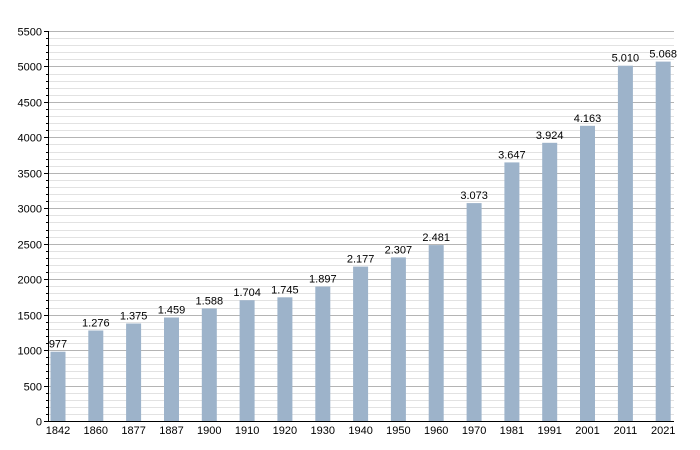  I want to click on x-tick-label: 1920, so click(285, 431).